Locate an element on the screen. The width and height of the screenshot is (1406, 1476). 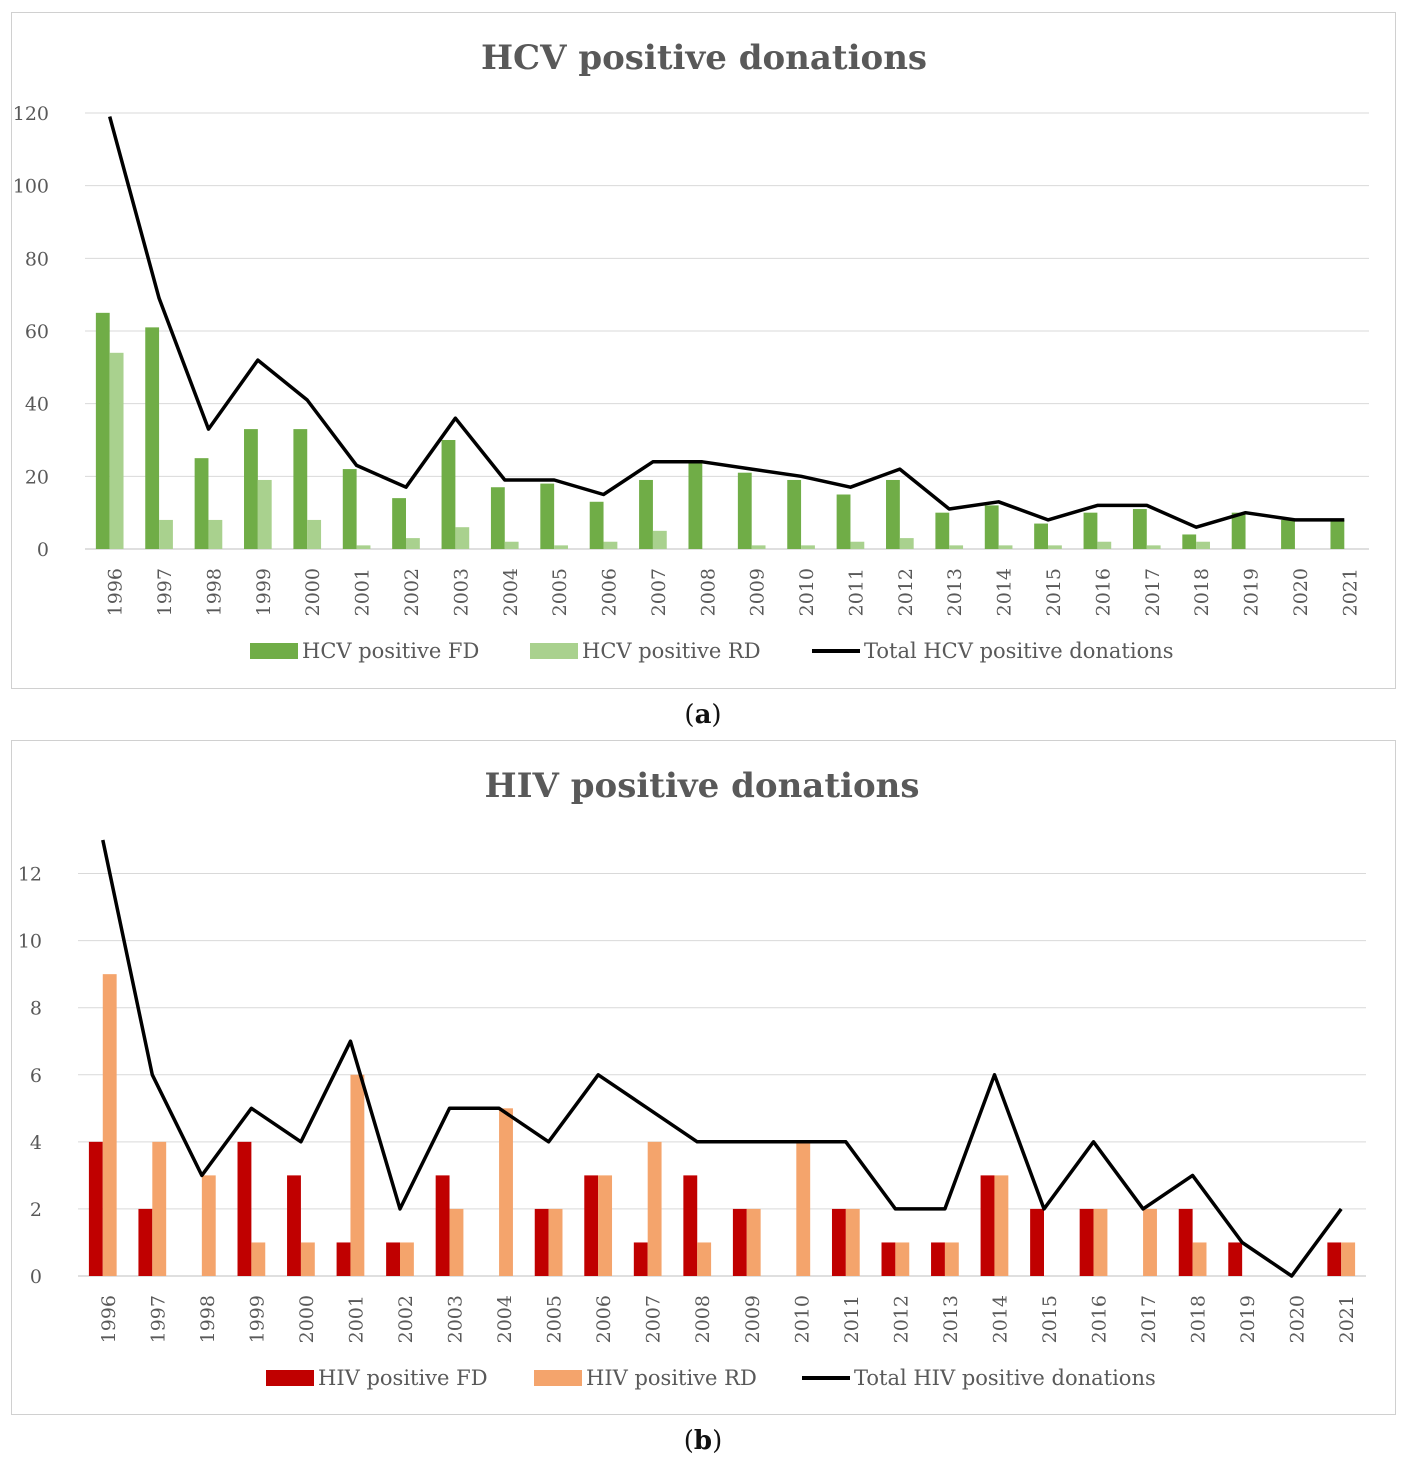
hcv-y-tick-120: 120 is located at coordinates (31, 114).